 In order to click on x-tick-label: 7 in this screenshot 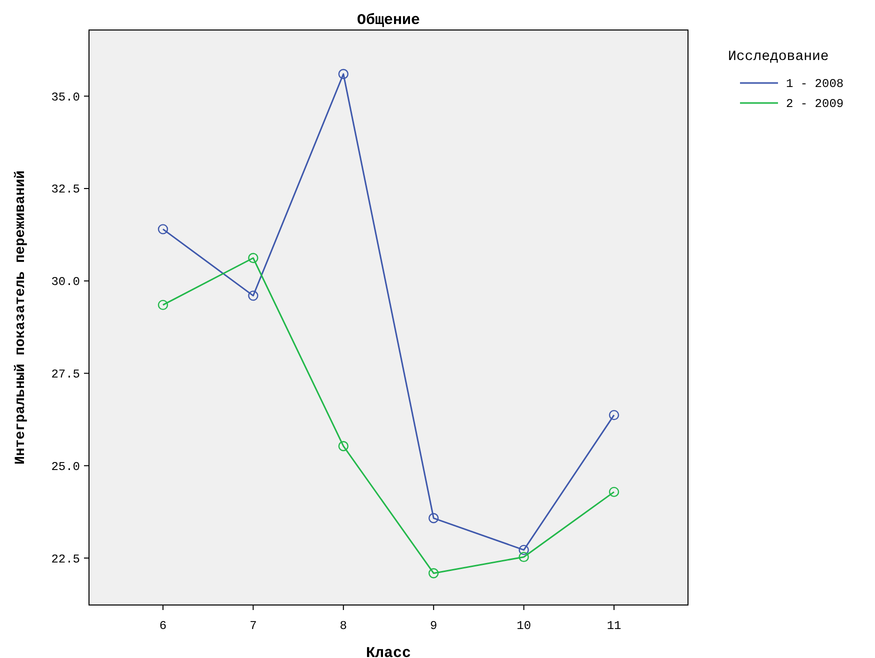, I will do `click(253, 626)`.